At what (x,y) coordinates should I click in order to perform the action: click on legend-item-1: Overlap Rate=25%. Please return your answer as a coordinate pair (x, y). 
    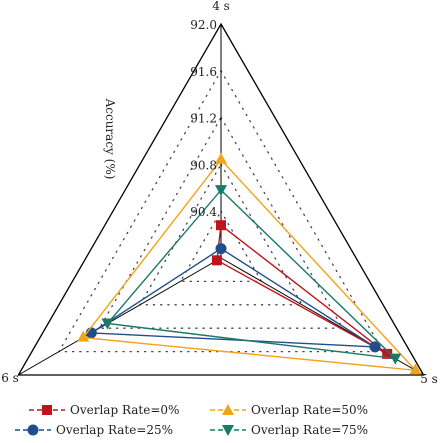
    Looking at the image, I should click on (93, 432).